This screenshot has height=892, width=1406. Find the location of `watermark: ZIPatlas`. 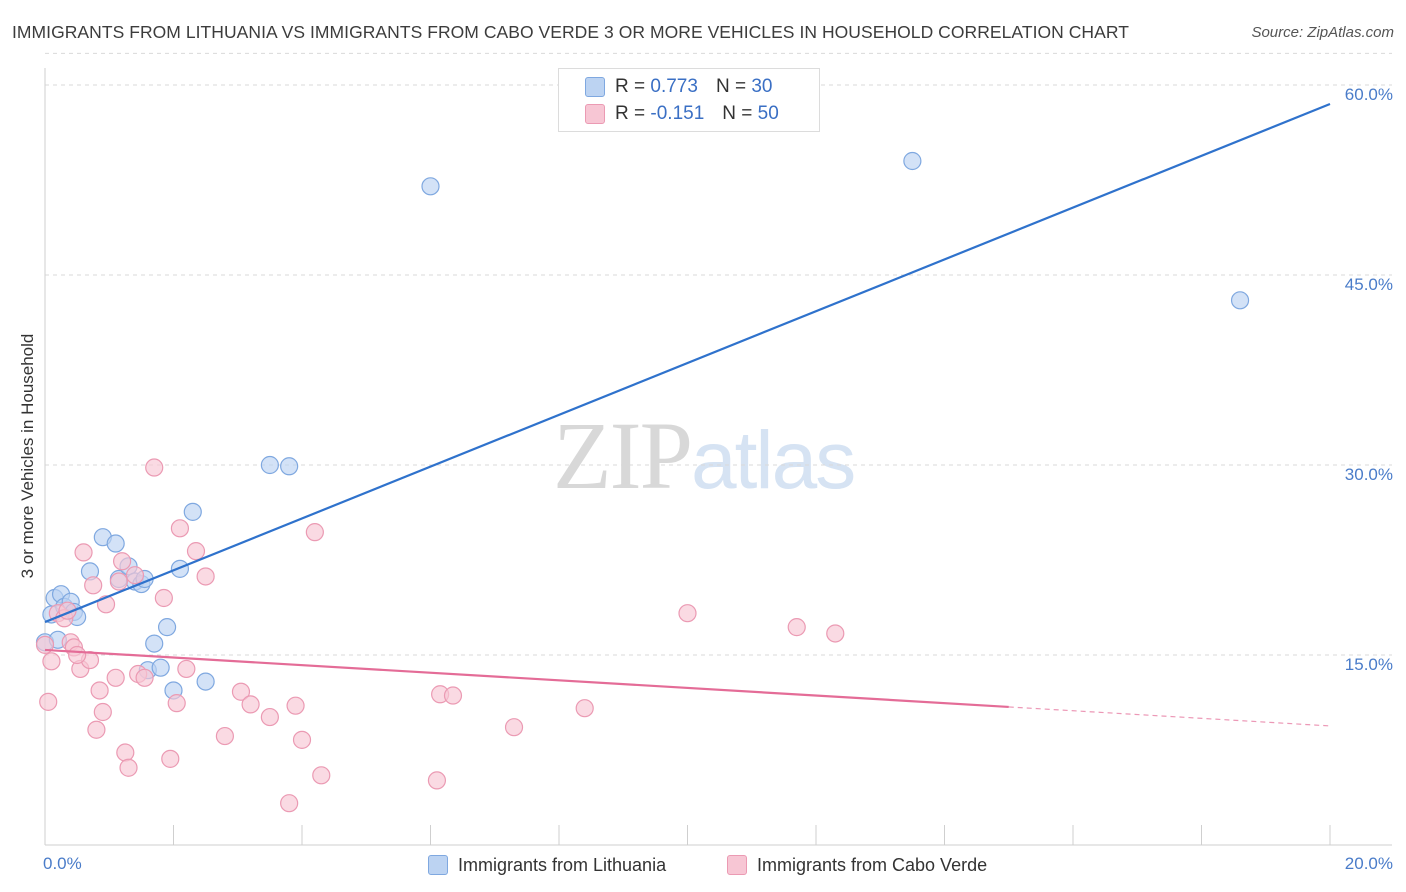

watermark: ZIPatlas is located at coordinates (704, 455).